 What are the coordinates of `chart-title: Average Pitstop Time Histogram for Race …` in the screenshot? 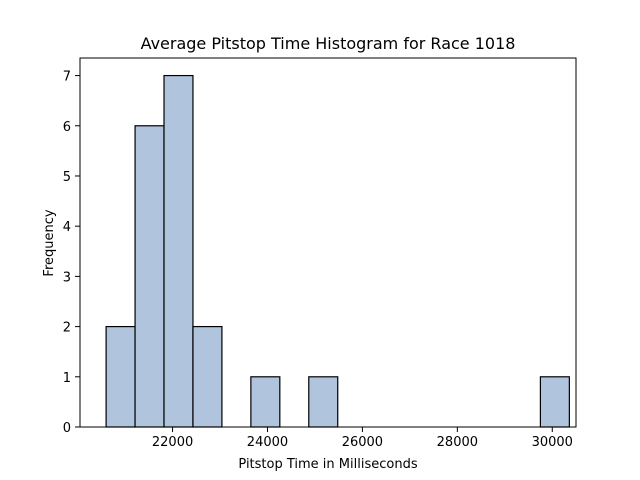 It's located at (328, 43).